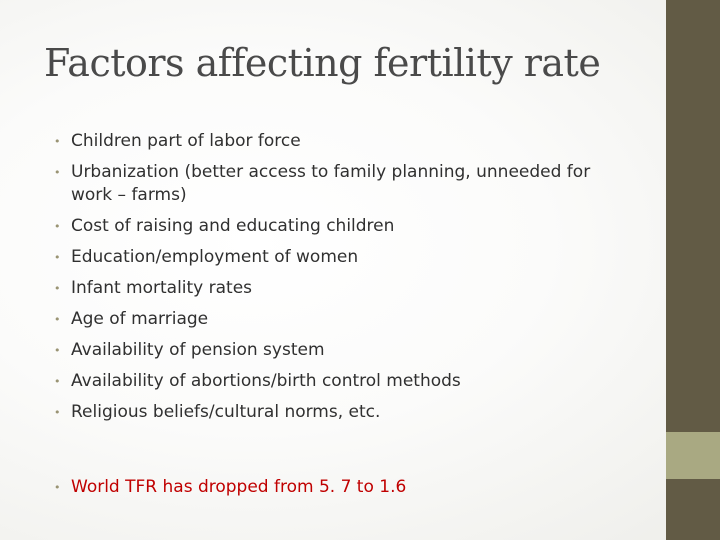  I want to click on bullet-item: • Availability of pension system, so click(344, 350).